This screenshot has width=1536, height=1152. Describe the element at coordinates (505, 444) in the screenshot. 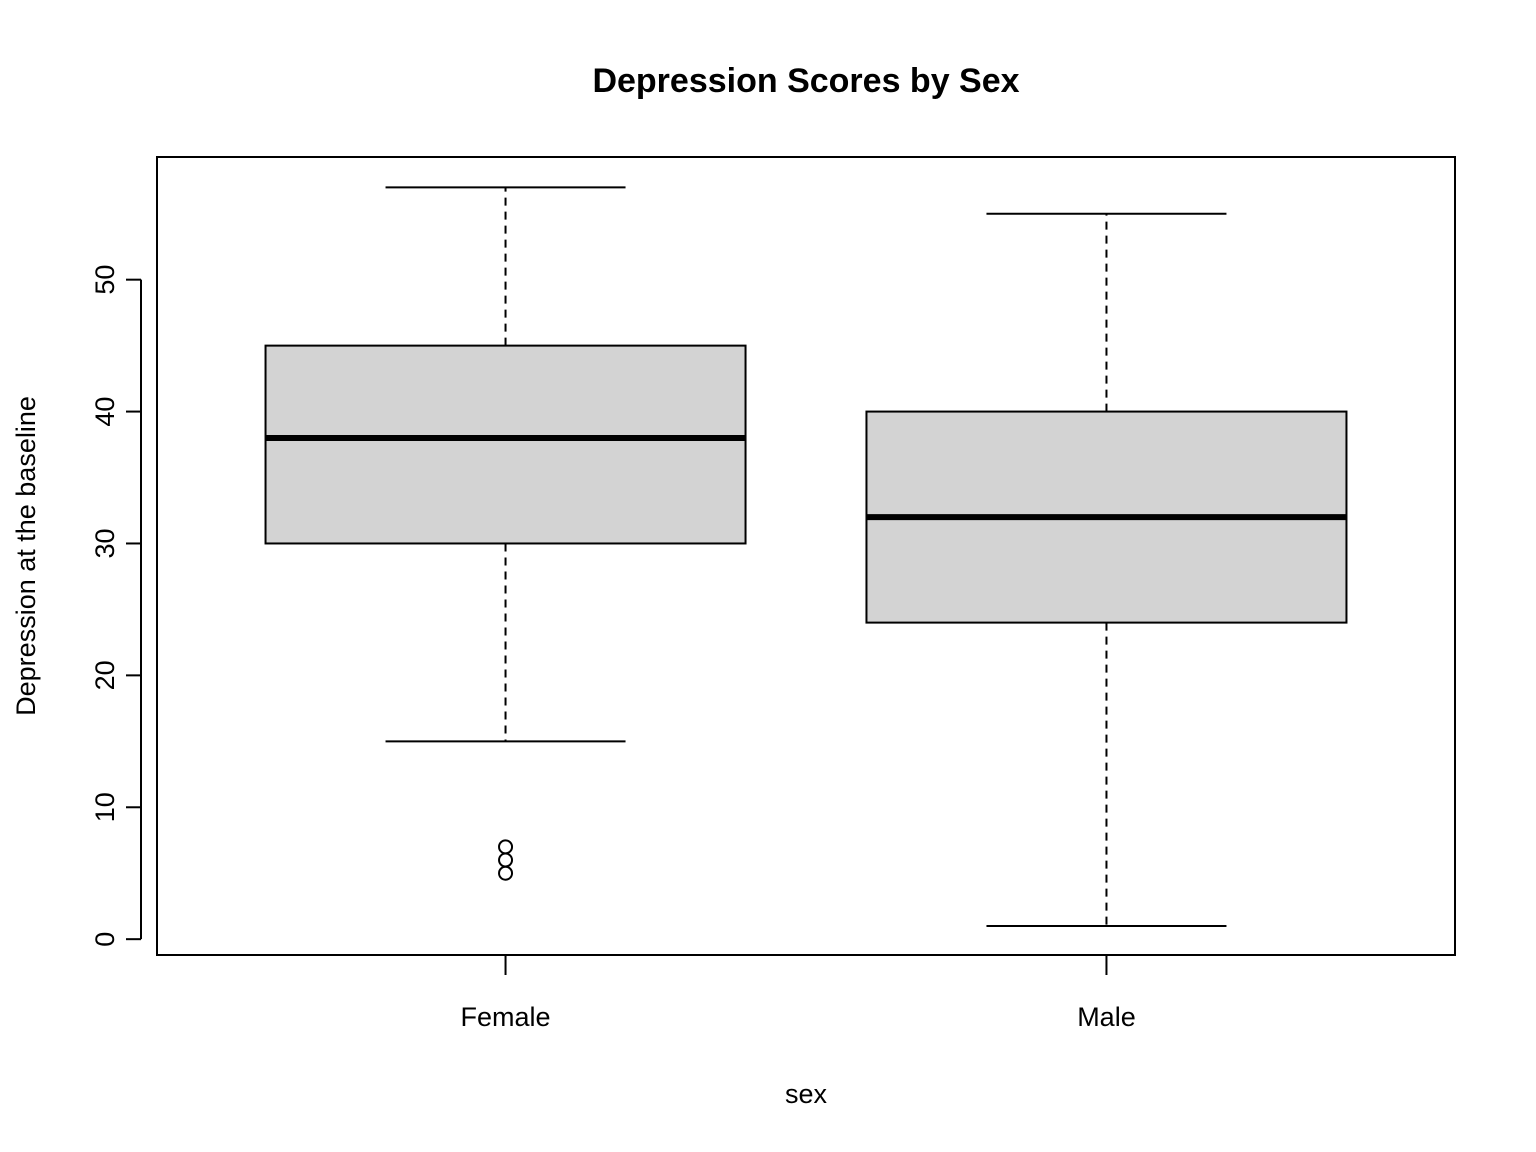

I see `iqr-box` at that location.